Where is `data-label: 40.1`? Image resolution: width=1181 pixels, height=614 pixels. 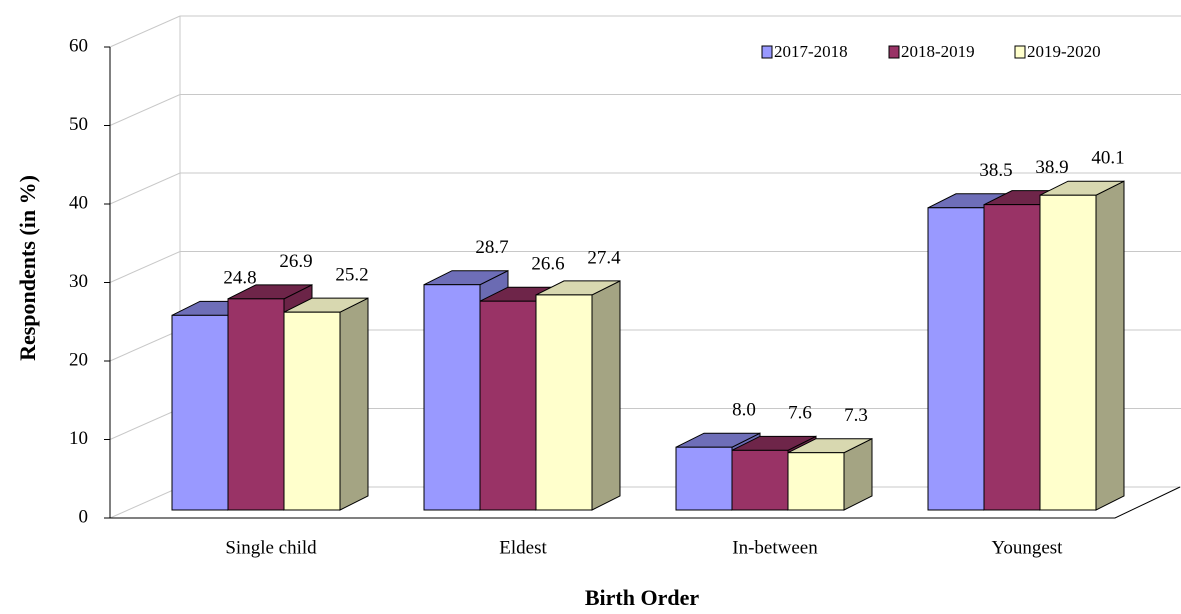
data-label: 40.1 is located at coordinates (1107, 158).